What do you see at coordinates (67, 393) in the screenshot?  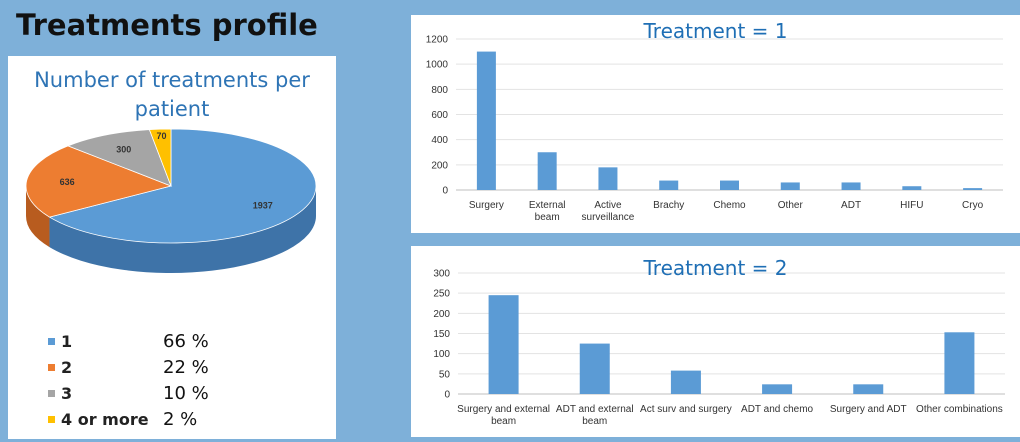 I see `legend-label: 3` at bounding box center [67, 393].